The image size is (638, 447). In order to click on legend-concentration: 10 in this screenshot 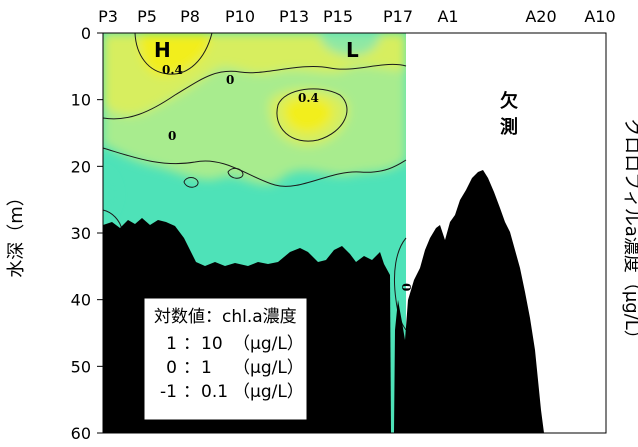, I will do `click(212, 344)`.